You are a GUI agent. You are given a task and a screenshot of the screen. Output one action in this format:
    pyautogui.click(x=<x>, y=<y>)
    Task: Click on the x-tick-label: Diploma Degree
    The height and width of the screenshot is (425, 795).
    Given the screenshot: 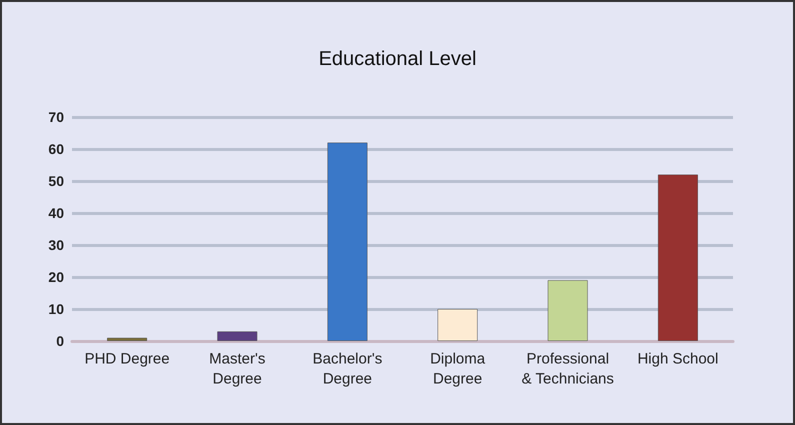 What is the action you would take?
    pyautogui.click(x=458, y=369)
    